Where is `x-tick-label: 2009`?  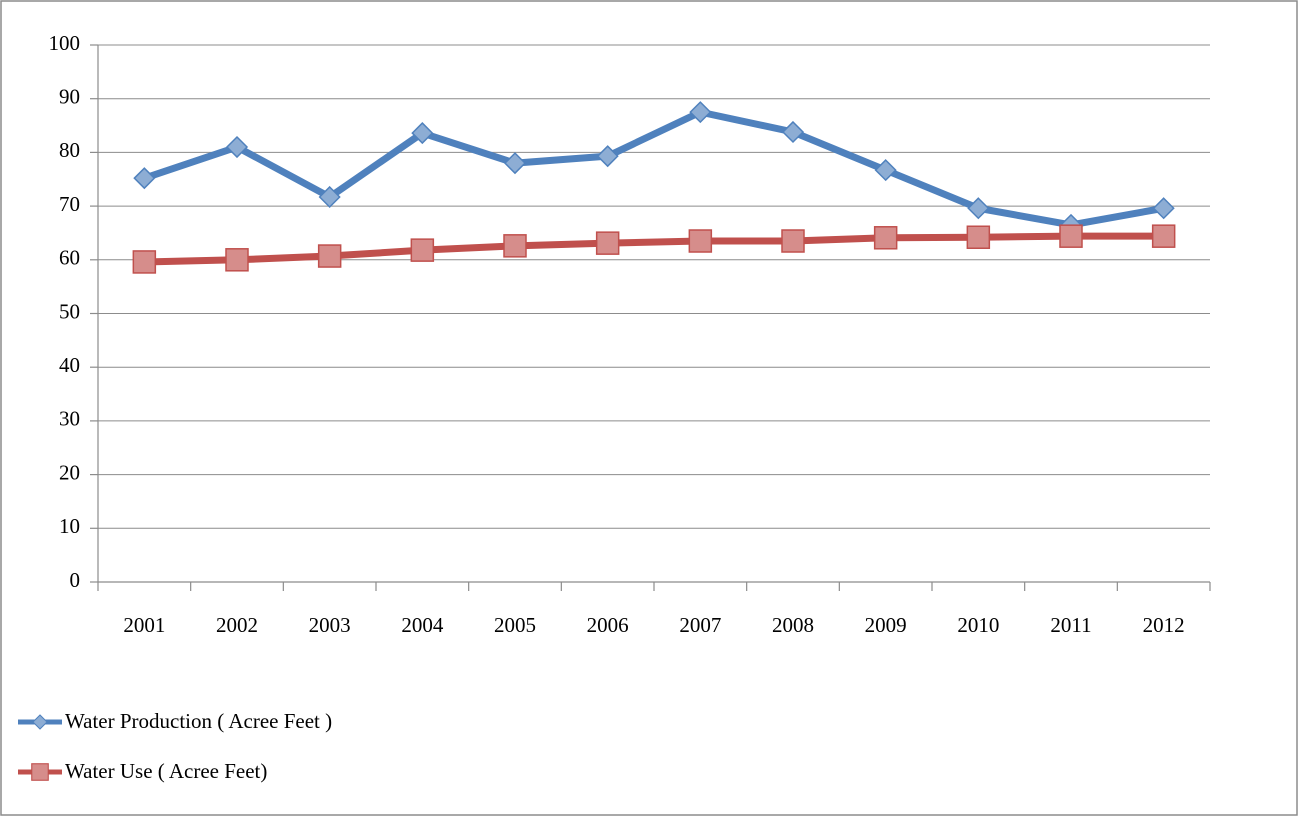
x-tick-label: 2009 is located at coordinates (886, 625).